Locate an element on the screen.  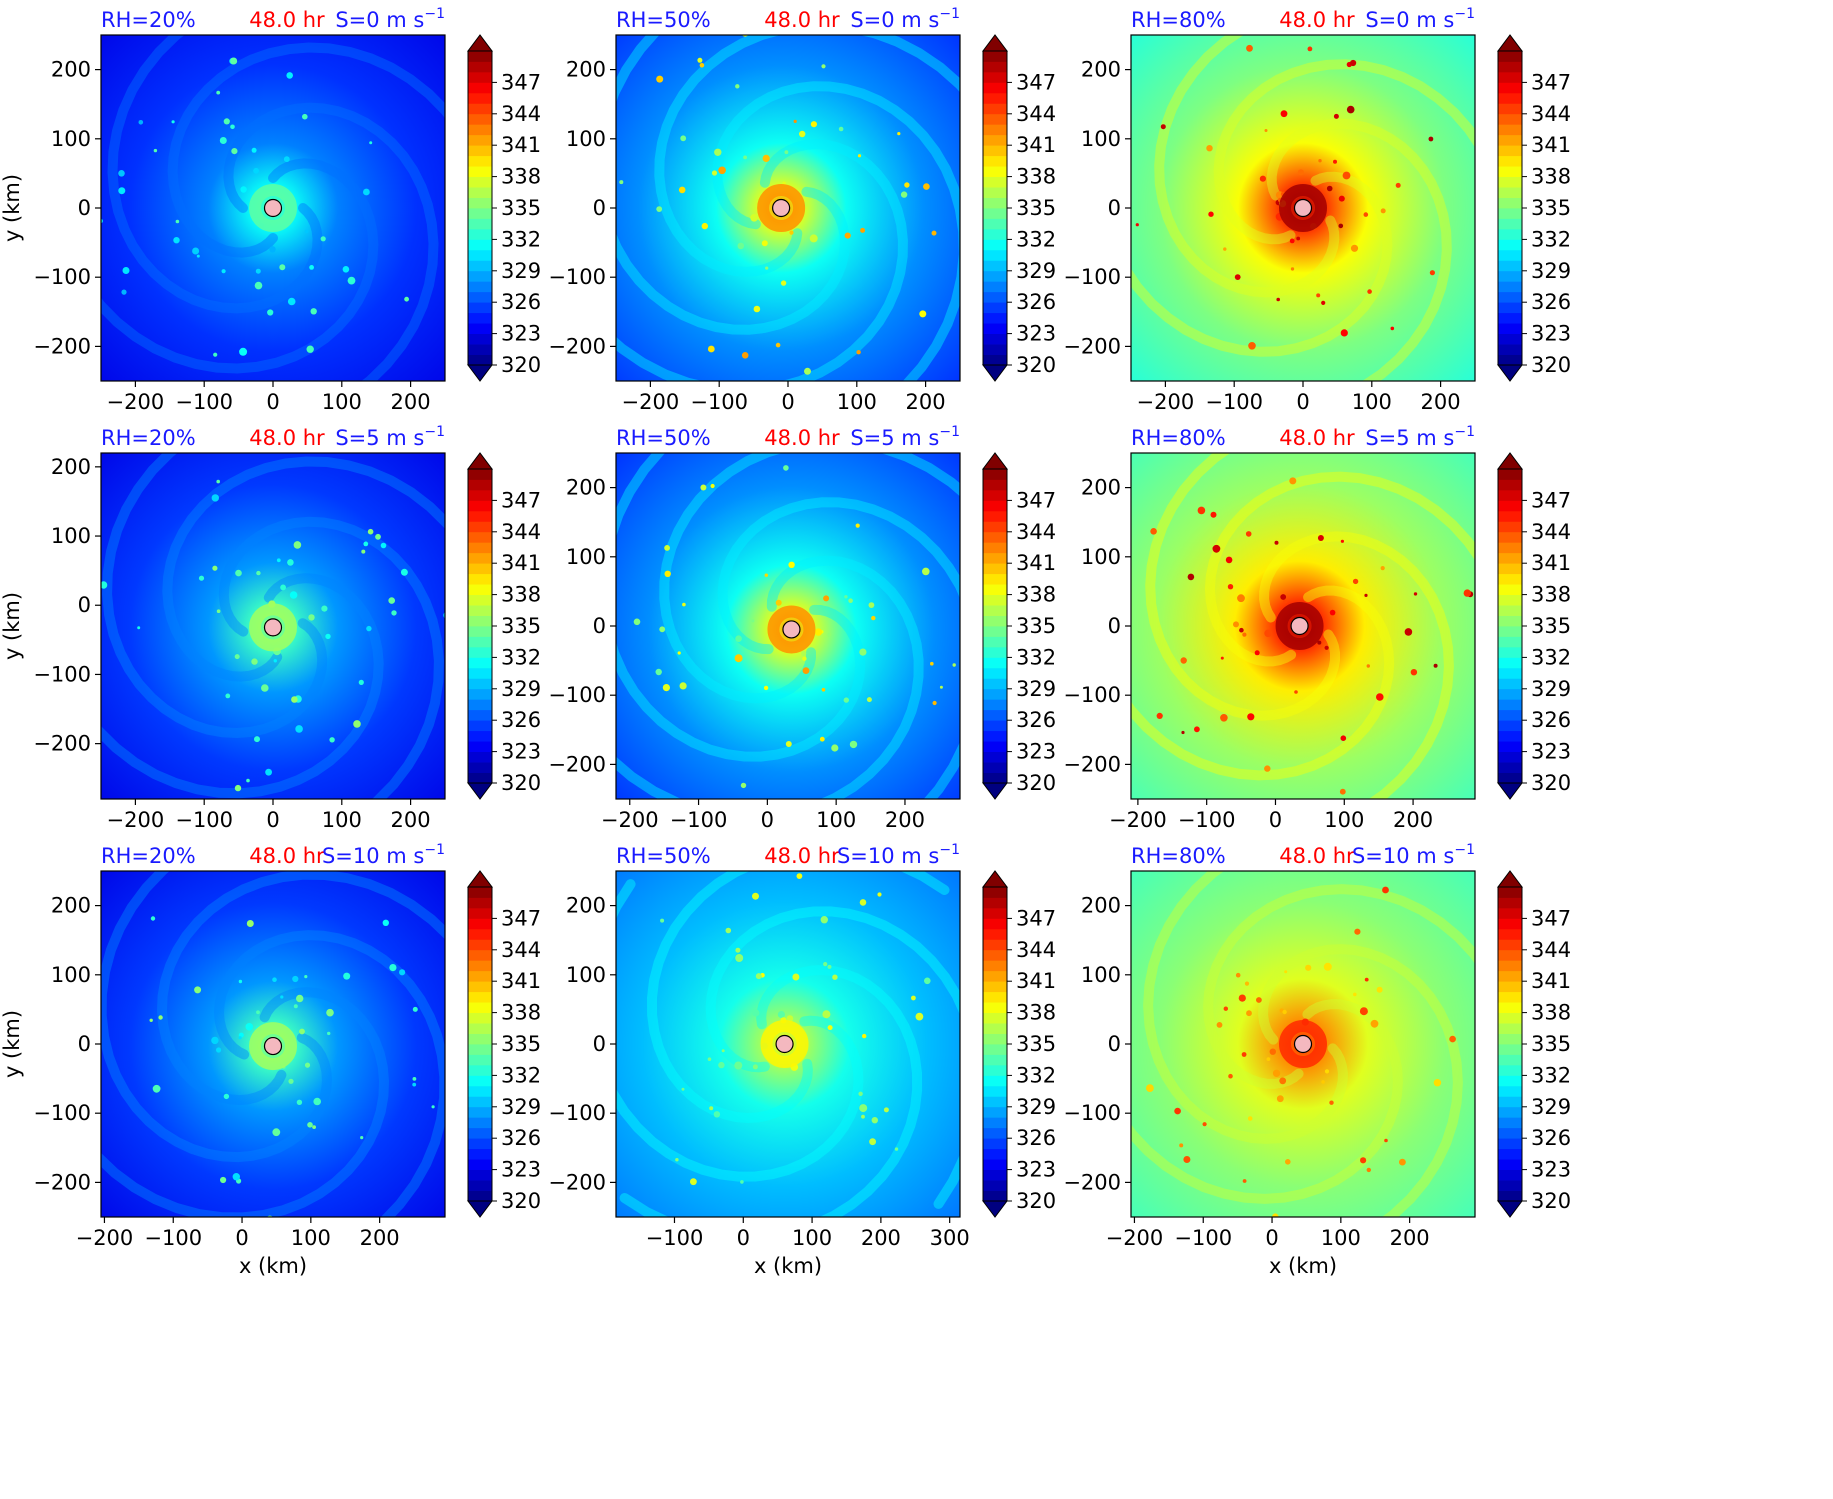
colorbar-tick-label: 338 is located at coordinates (521, 1013).